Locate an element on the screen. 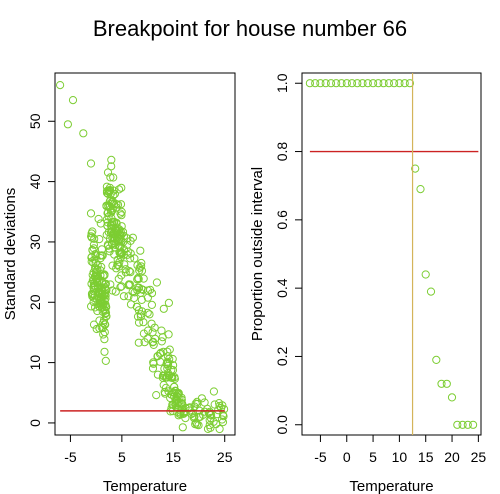 Image resolution: width=500 pixels, height=494 pixels. y-axis-label: Standard deviations is located at coordinates (10, 254).